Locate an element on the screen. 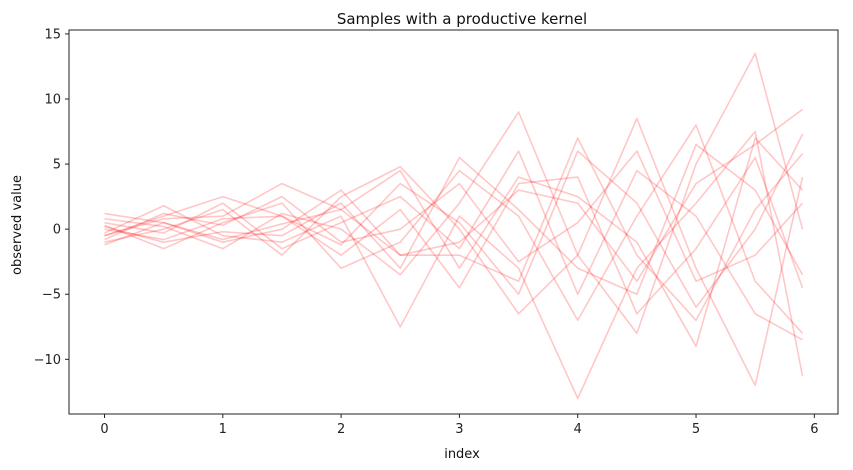 The width and height of the screenshot is (853, 470). x-tick-label: 2 is located at coordinates (341, 429).